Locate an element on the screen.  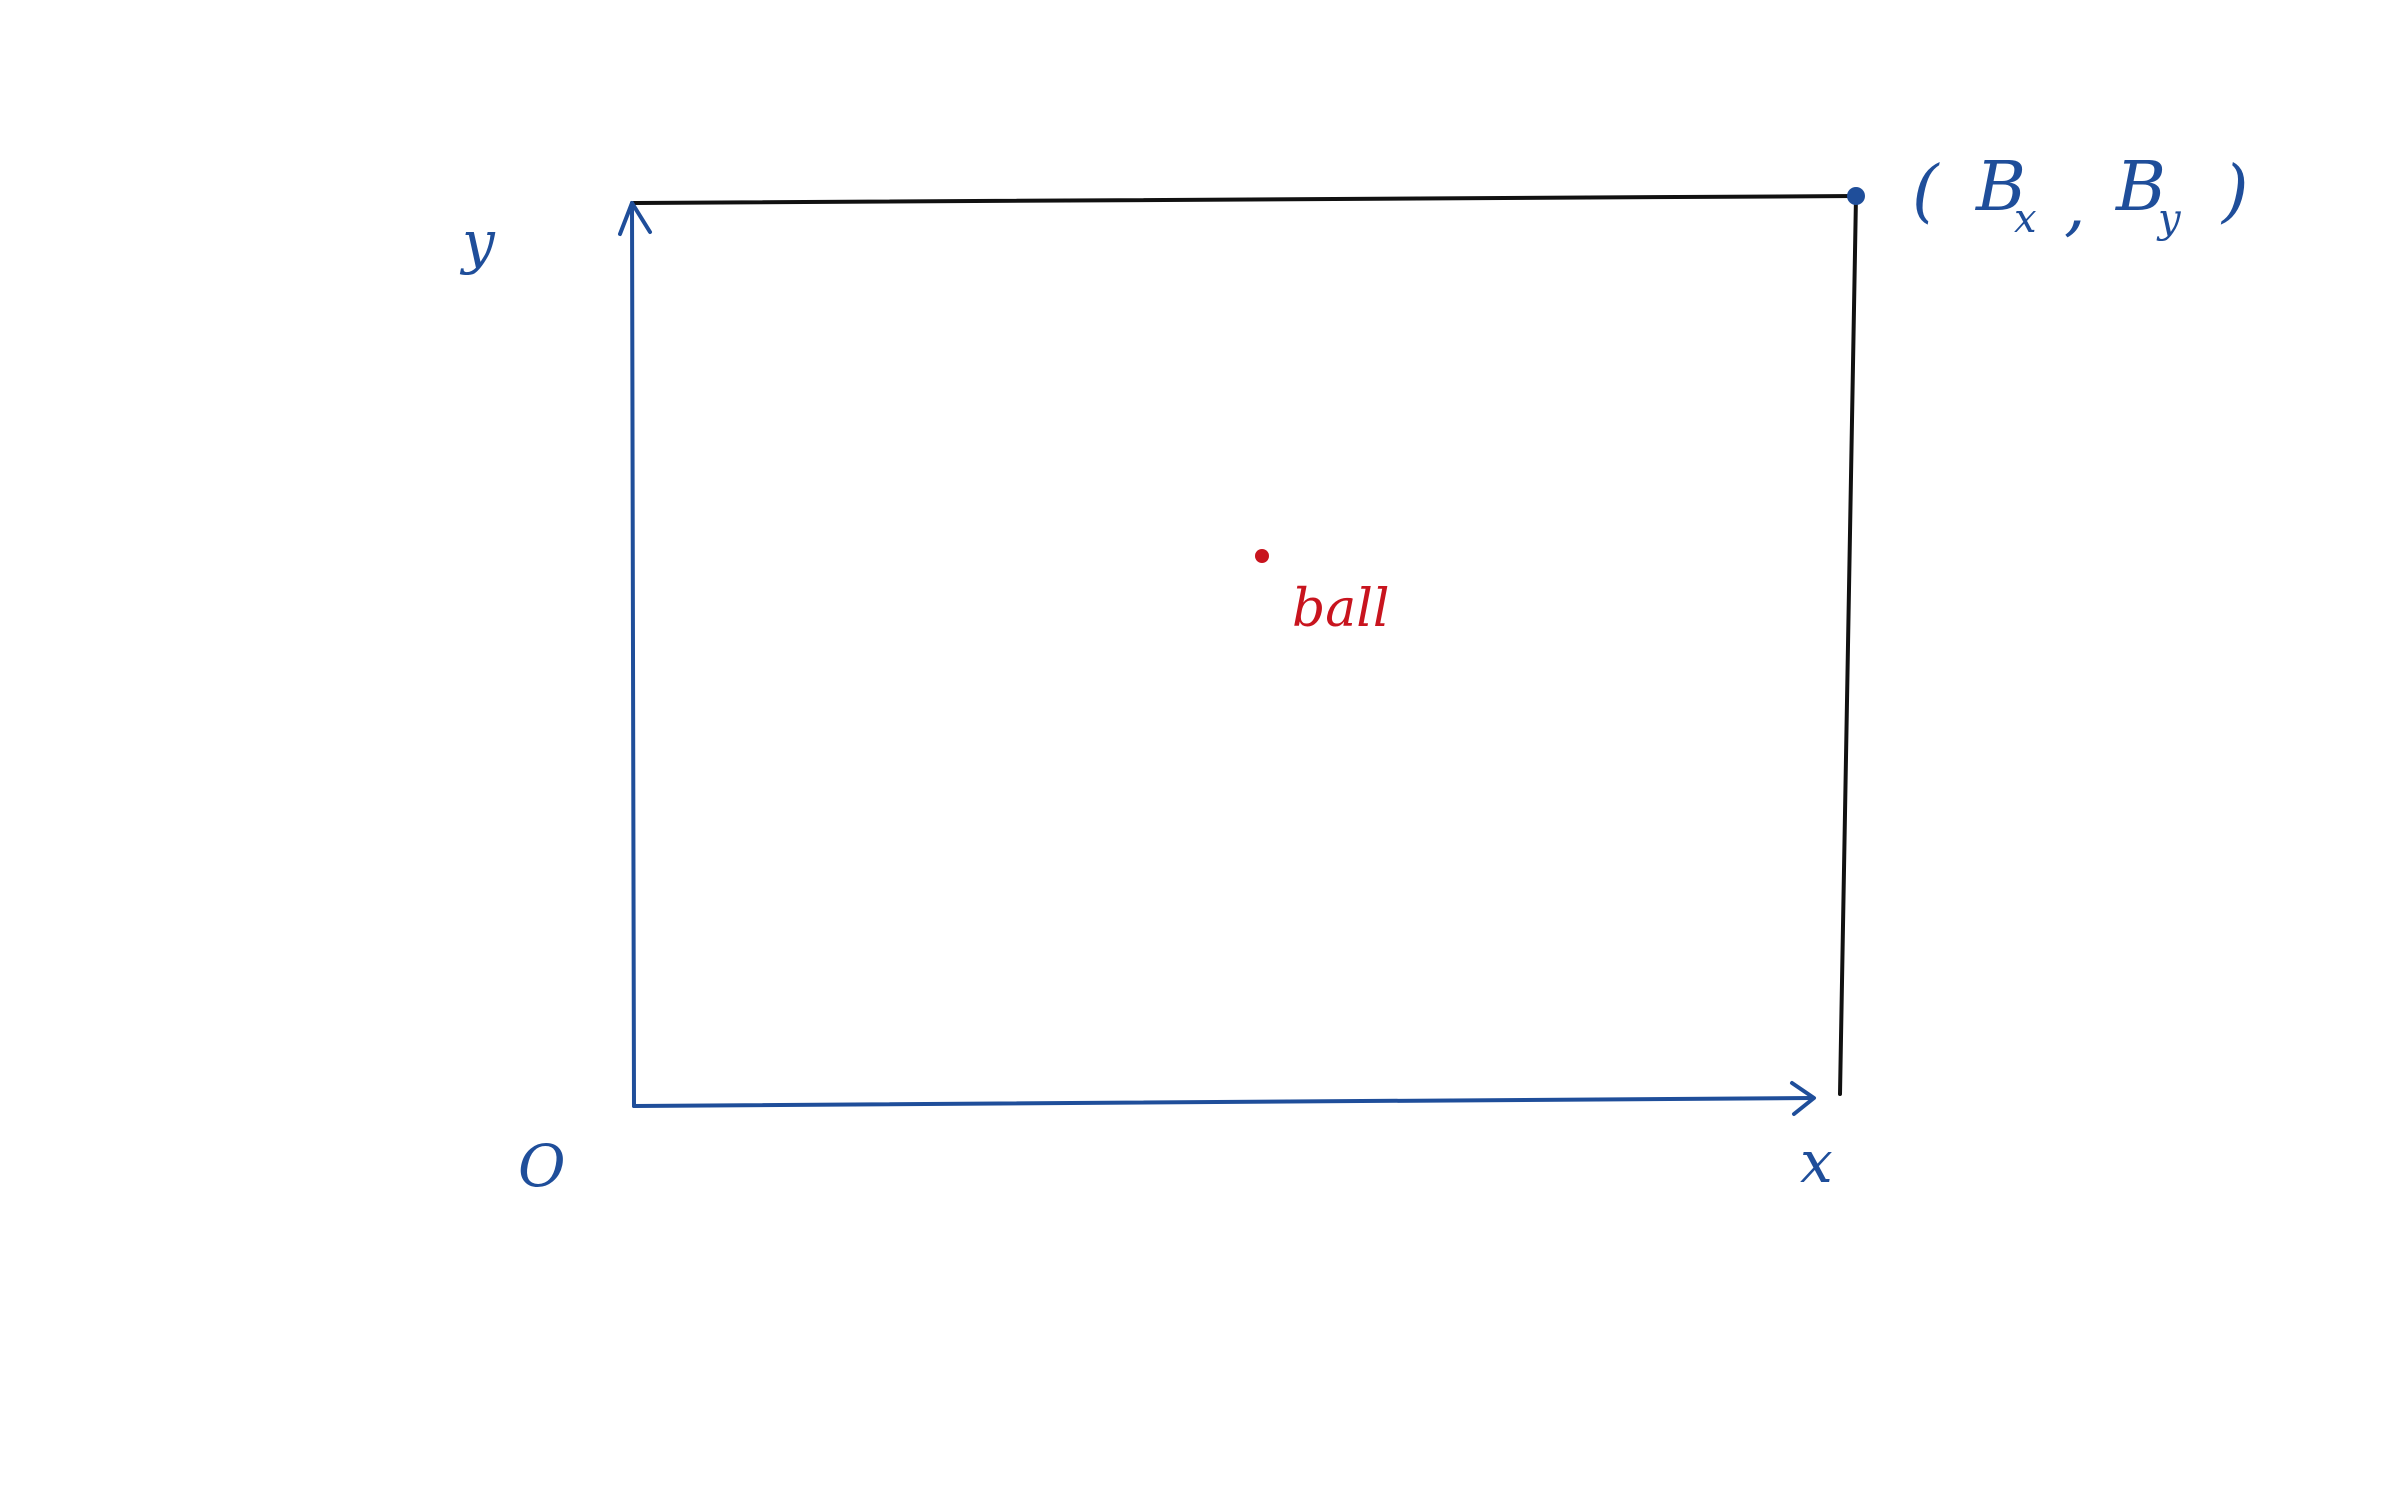
corner-point-label: ( B x , B y ) is located at coordinates (2080, 196).